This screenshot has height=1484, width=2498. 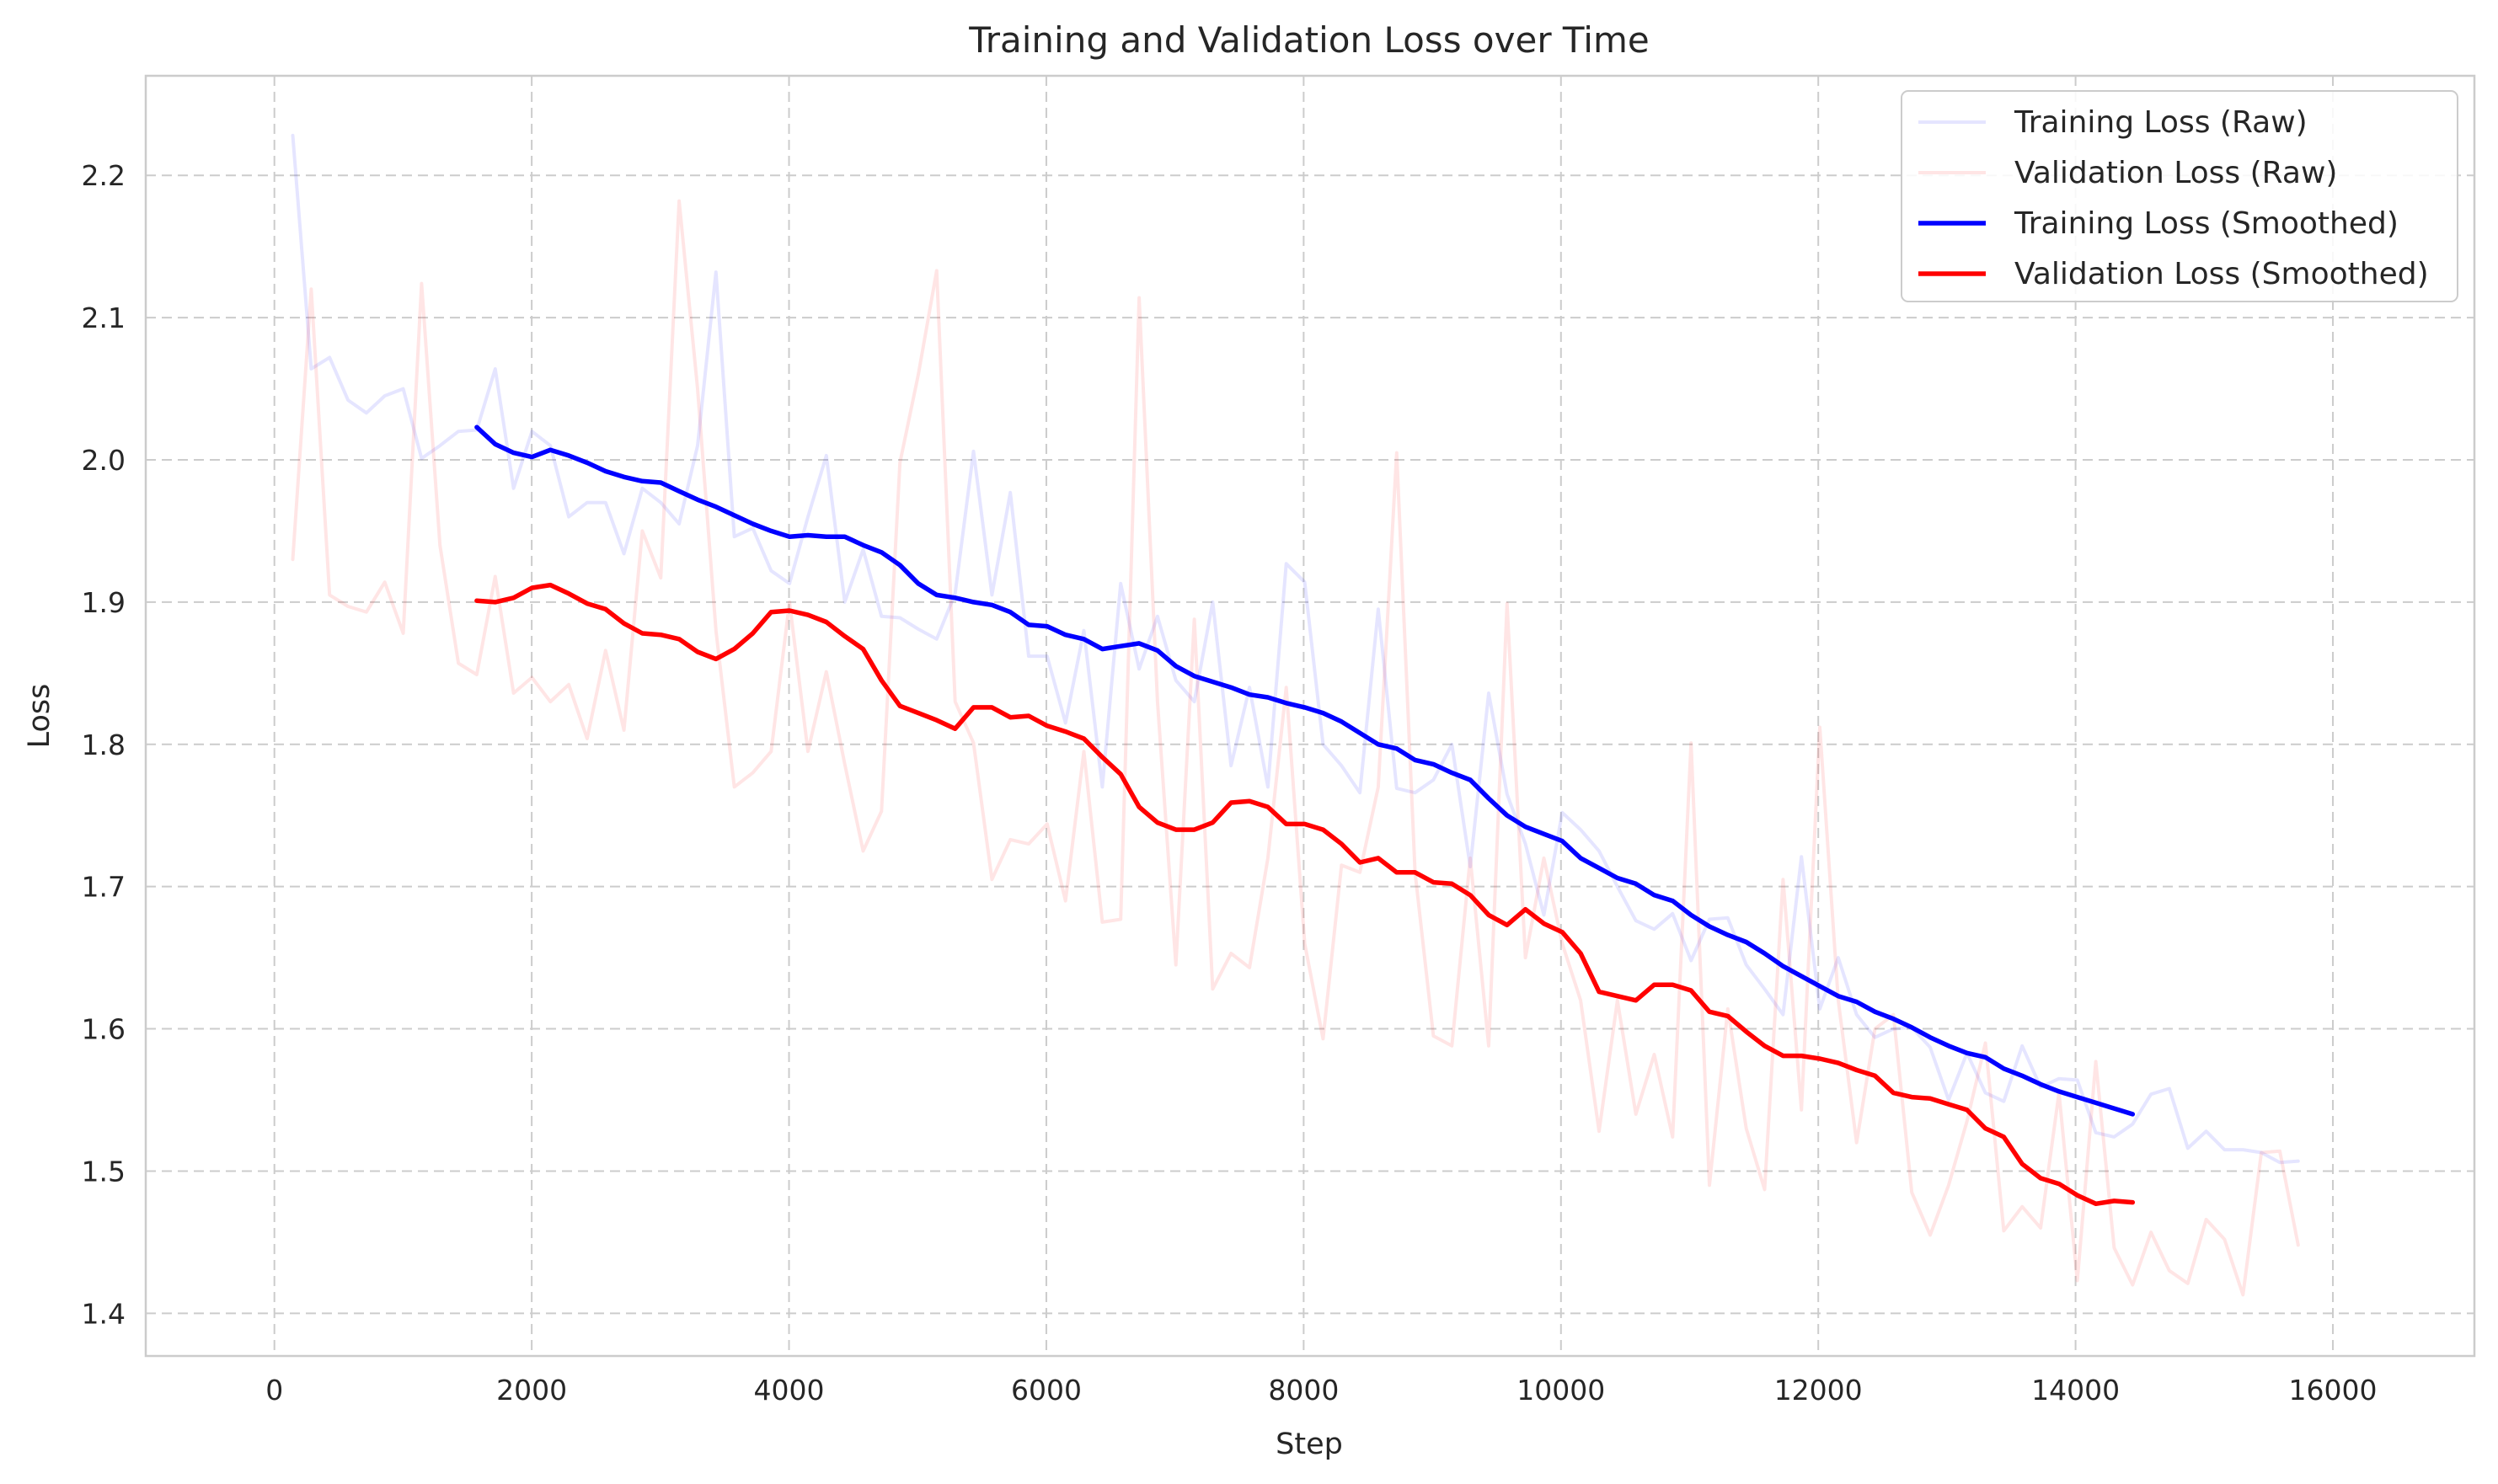 I want to click on x-tick-label: 2000, so click(x=531, y=1391).